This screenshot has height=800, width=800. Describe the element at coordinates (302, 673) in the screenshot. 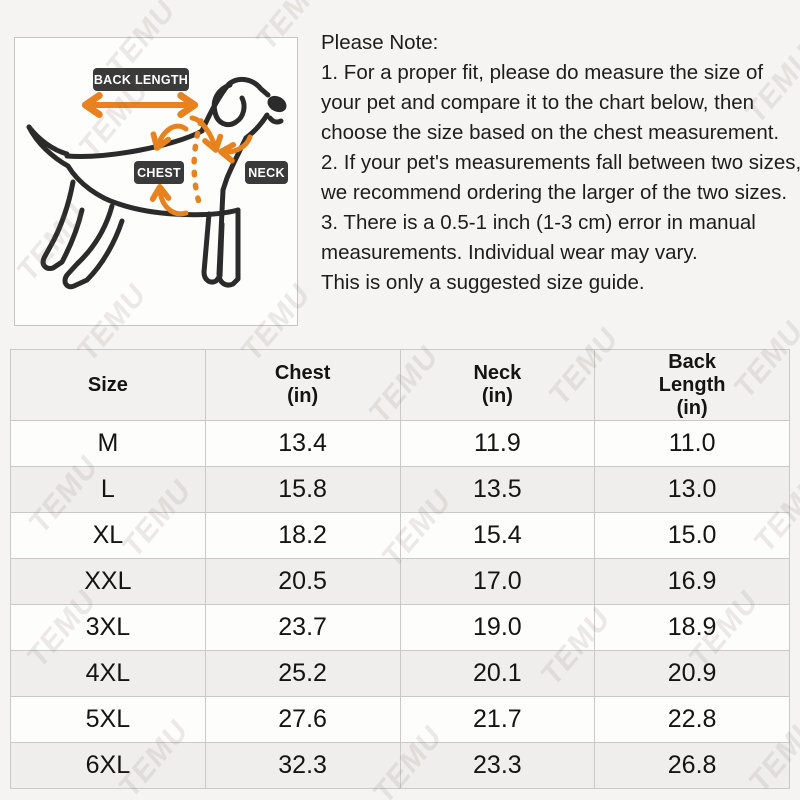

I see `value-cell: 25.2` at that location.